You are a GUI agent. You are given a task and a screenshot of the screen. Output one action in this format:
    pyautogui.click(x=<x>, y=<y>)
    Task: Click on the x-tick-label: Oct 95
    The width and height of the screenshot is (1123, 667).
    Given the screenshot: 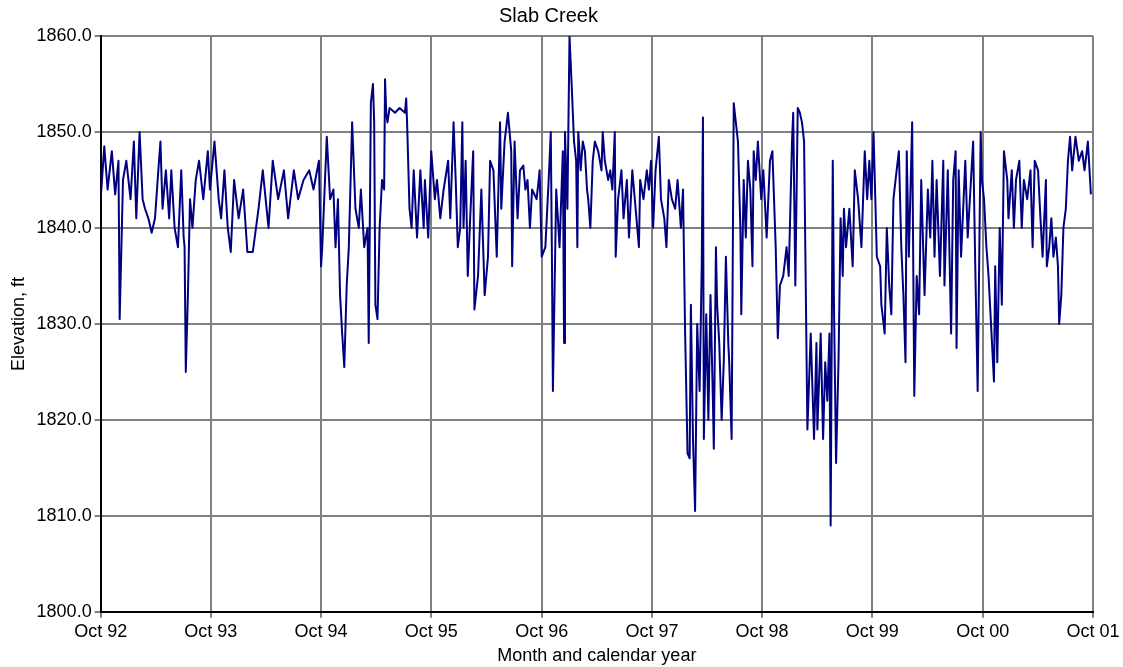 What is the action you would take?
    pyautogui.click(x=431, y=630)
    